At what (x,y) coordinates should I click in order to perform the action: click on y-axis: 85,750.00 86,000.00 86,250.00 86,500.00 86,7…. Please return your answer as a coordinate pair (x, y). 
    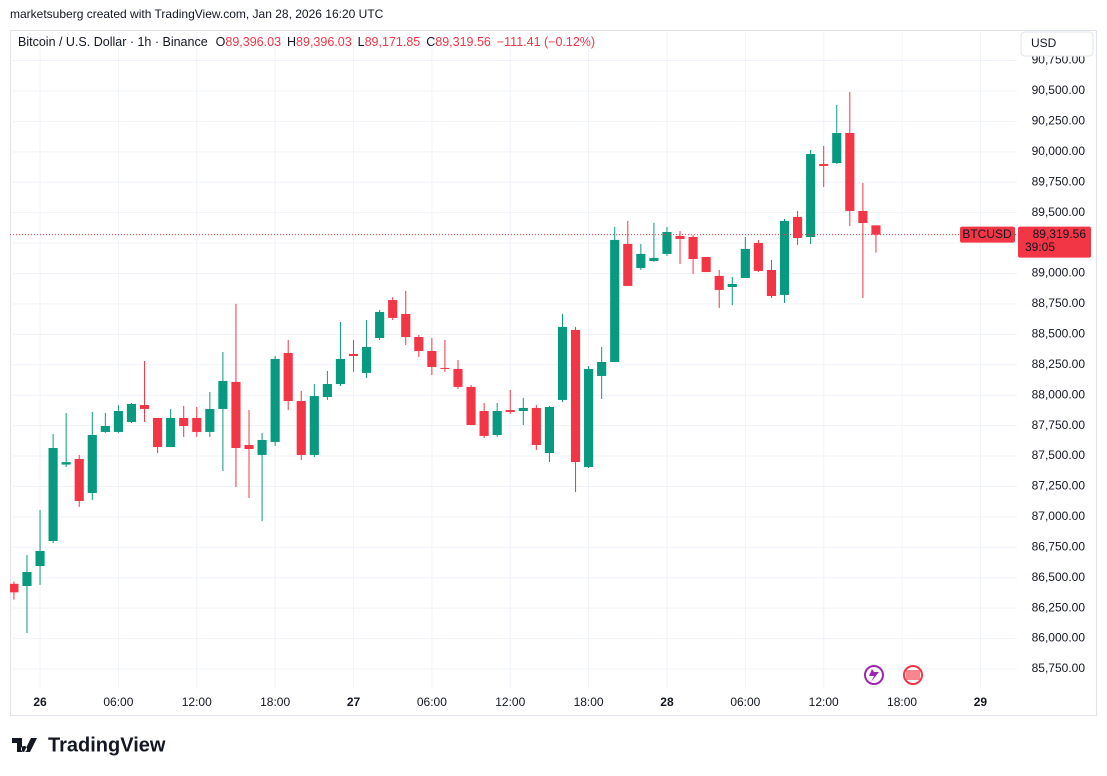
    Looking at the image, I should click on (1059, 365).